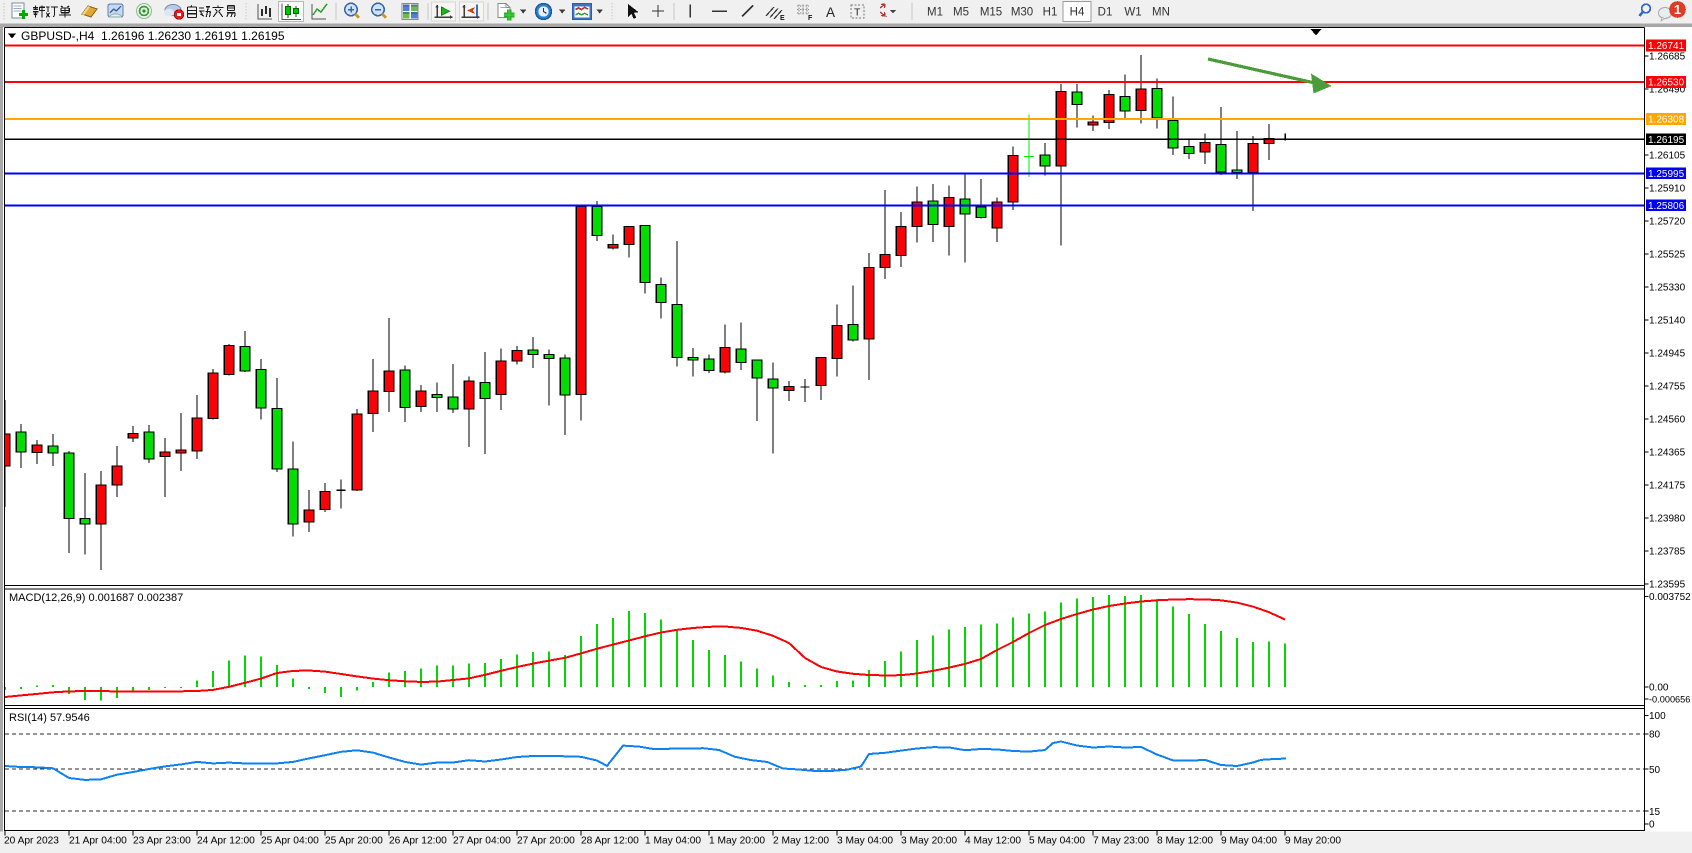 The width and height of the screenshot is (1692, 853). What do you see at coordinates (290, 841) in the screenshot?
I see `svg-text: 25 Apr 04:00` at bounding box center [290, 841].